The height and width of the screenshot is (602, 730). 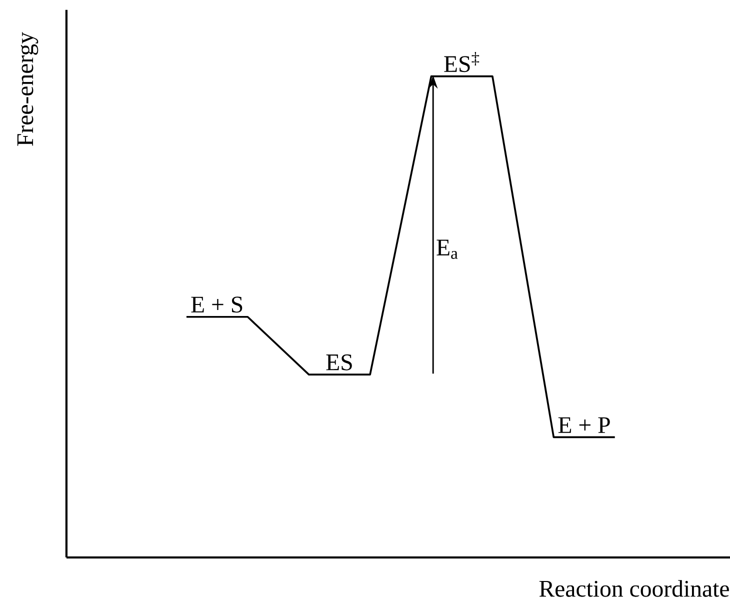 What do you see at coordinates (462, 62) in the screenshot?
I see `text: ES$^{‡}$` at bounding box center [462, 62].